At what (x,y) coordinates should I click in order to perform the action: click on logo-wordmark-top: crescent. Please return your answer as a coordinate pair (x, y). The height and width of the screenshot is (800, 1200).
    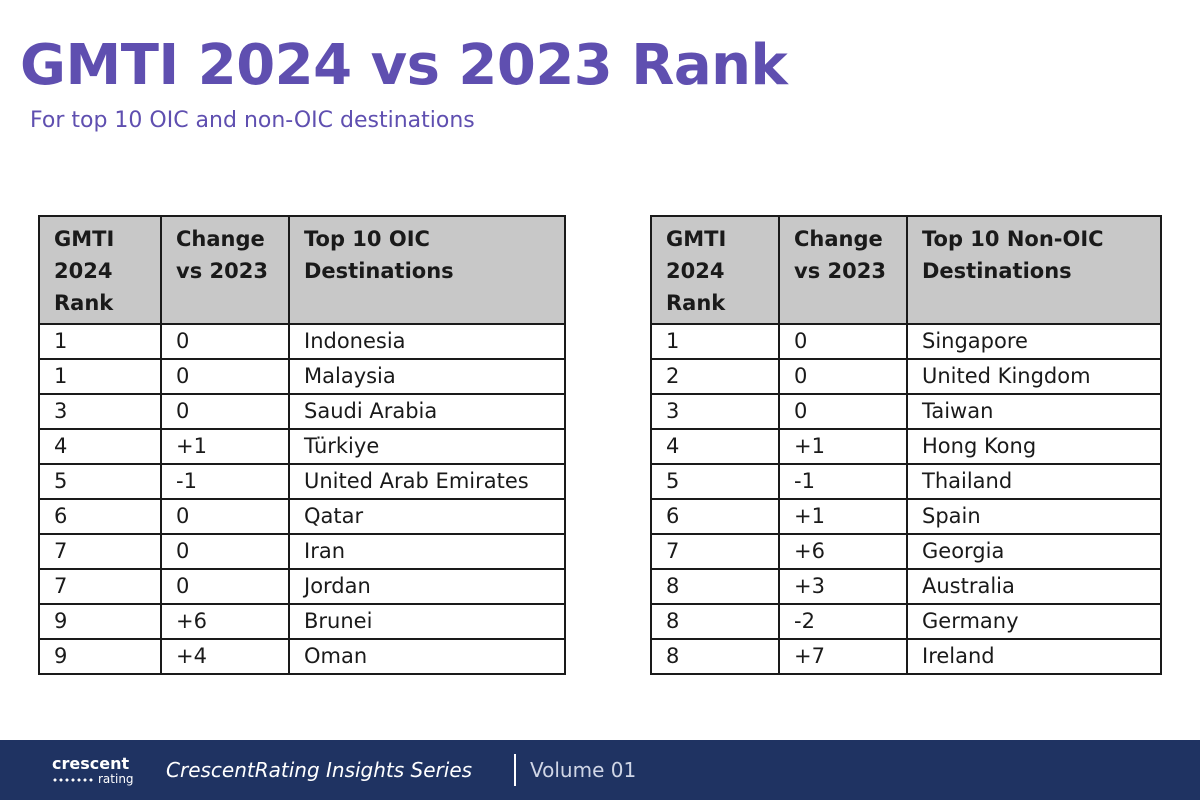
    Looking at the image, I should click on (91, 763).